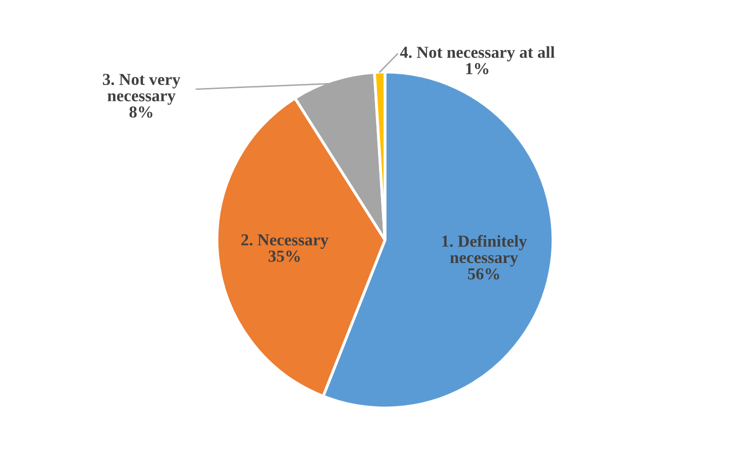 Image resolution: width=755 pixels, height=459 pixels. I want to click on slice-label: 1. Definitely necessary, so click(484, 250).